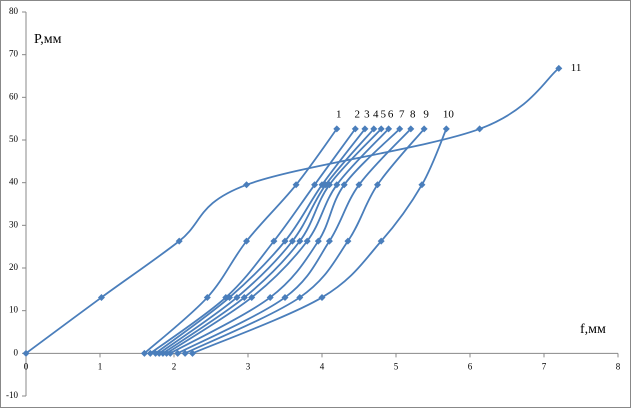  What do you see at coordinates (14, 267) in the screenshot?
I see `y-tick-label: 20` at bounding box center [14, 267].